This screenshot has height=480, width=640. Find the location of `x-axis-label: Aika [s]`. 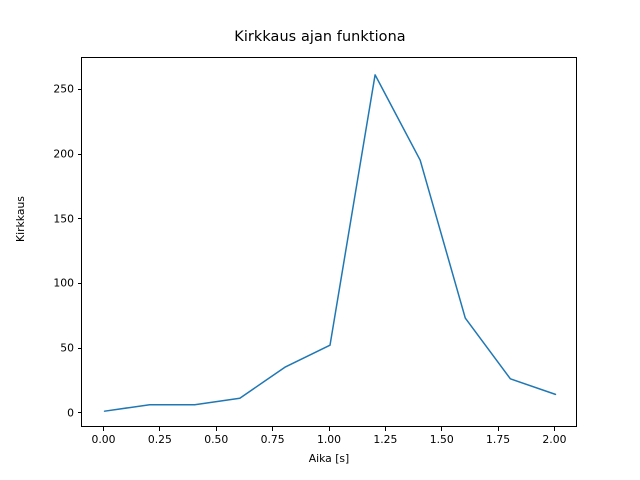

x-axis-label: Aika [s] is located at coordinates (329, 458).